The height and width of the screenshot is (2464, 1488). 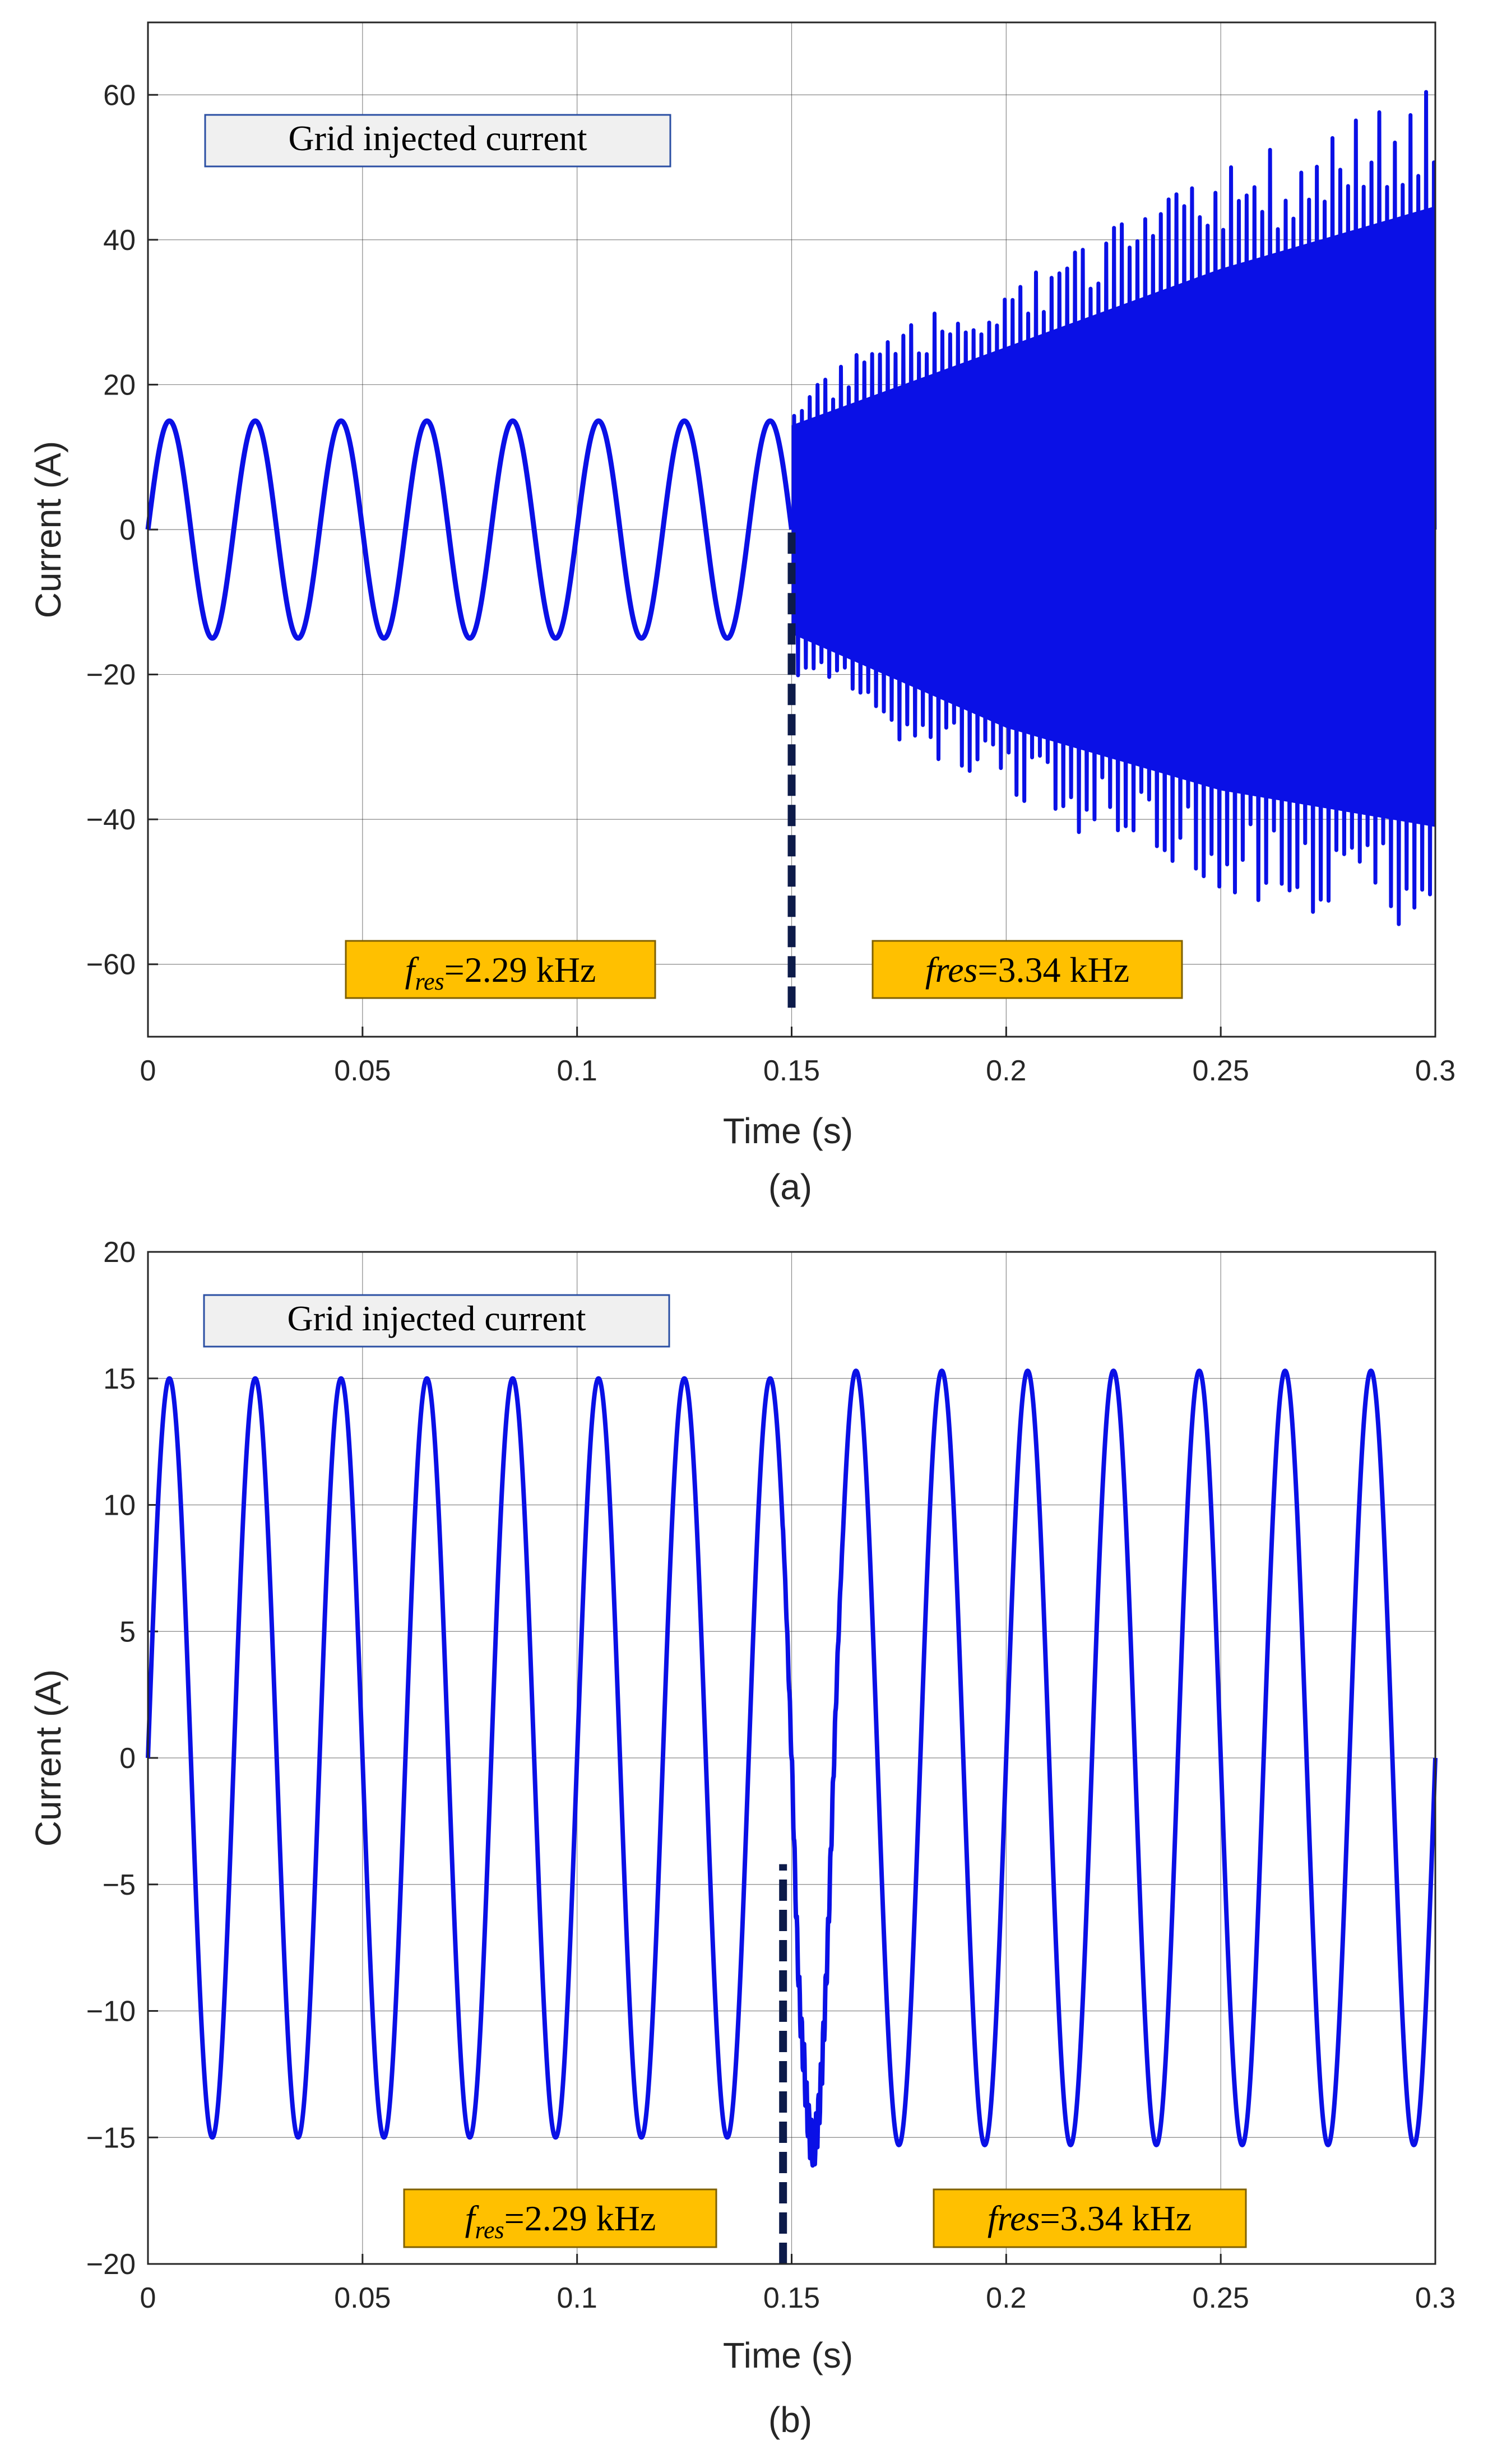 What do you see at coordinates (119, 1505) in the screenshot?
I see `y-tick-label: 10` at bounding box center [119, 1505].